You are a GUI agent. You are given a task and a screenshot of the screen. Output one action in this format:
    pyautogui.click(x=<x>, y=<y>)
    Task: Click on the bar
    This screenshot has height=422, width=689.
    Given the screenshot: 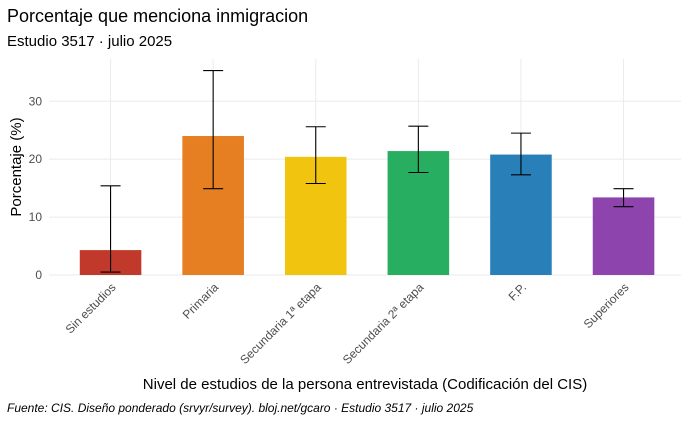 What is the action you would take?
    pyautogui.click(x=623, y=236)
    